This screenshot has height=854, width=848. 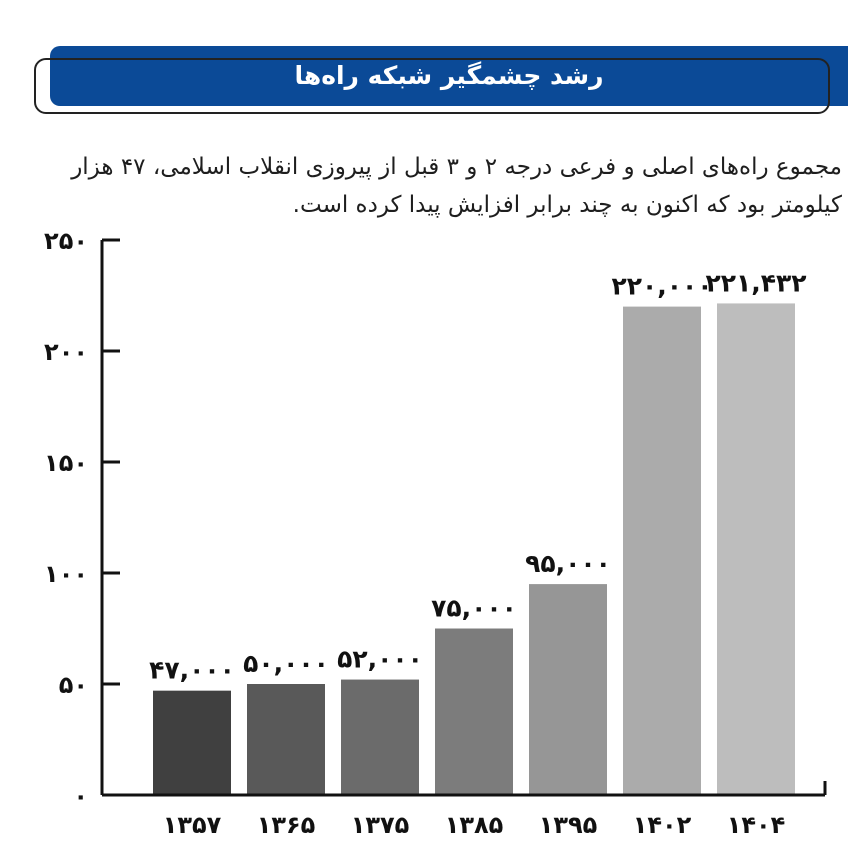 What do you see at coordinates (474, 825) in the screenshot?
I see `x-tick-label: ۱۳۸۵` at bounding box center [474, 825].